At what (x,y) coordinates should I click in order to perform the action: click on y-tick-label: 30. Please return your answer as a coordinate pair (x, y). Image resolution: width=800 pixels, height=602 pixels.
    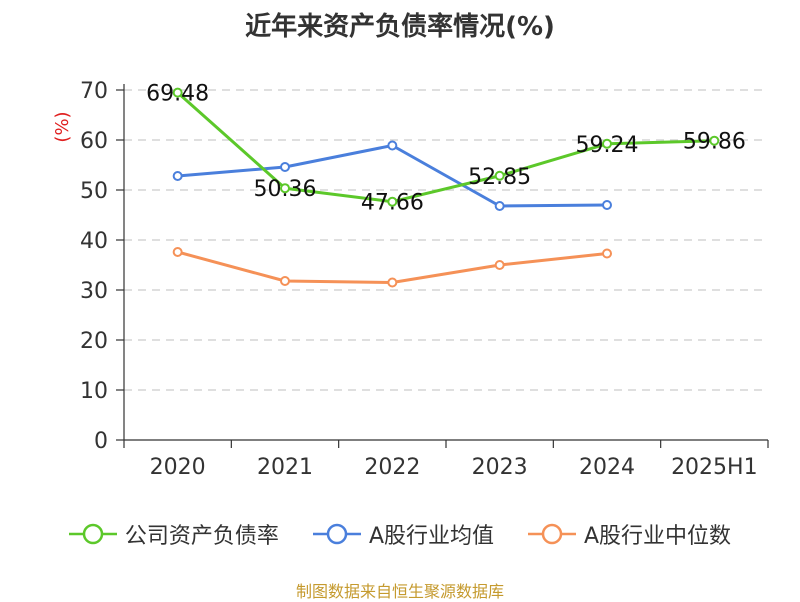
    Looking at the image, I should click on (94, 291).